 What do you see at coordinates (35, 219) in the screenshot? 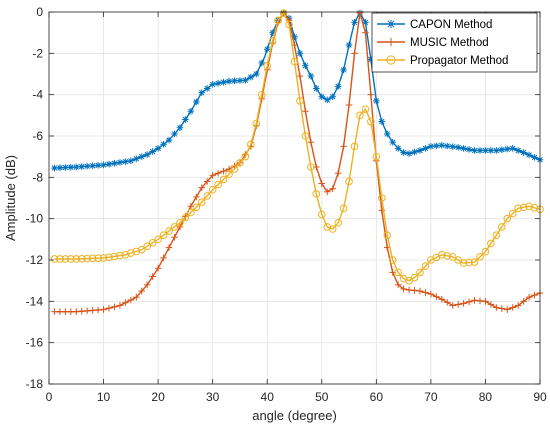
I see `y-tick-label: -10` at bounding box center [35, 219].